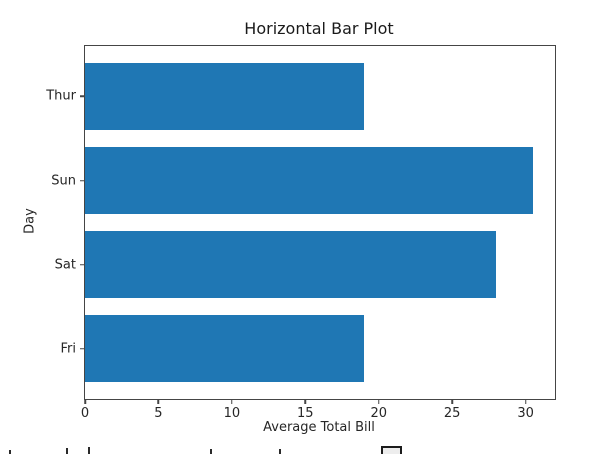 Image resolution: width=608 pixels, height=454 pixels. I want to click on bar-thur, so click(225, 96).